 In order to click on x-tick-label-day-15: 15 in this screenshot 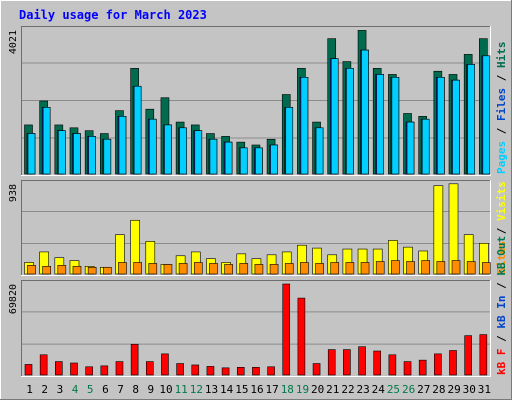, I will do `click(241, 389)`.